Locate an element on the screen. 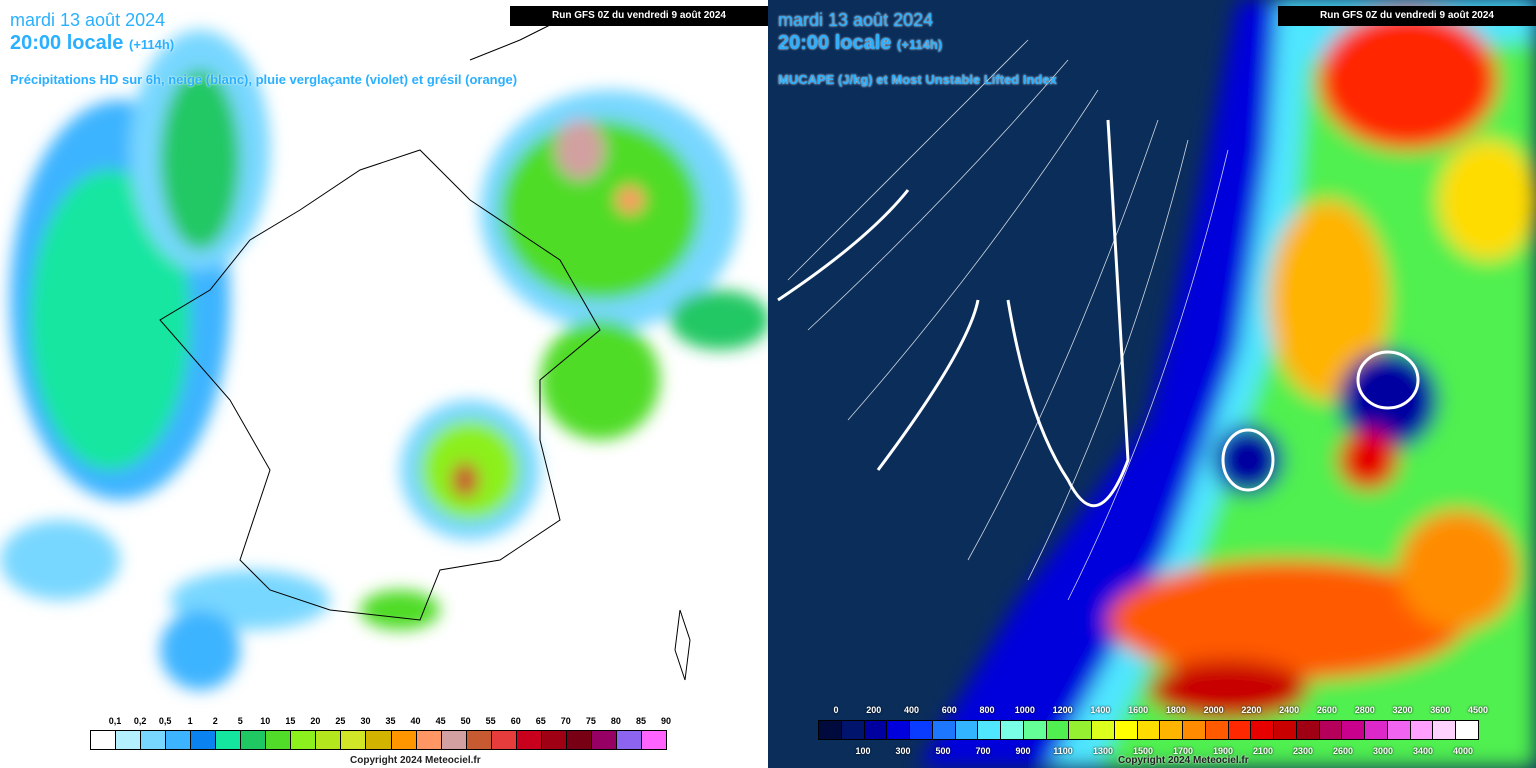 Image resolution: width=1536 pixels, height=768 pixels. time: 20:00 locale (+114h) is located at coordinates (92, 43).